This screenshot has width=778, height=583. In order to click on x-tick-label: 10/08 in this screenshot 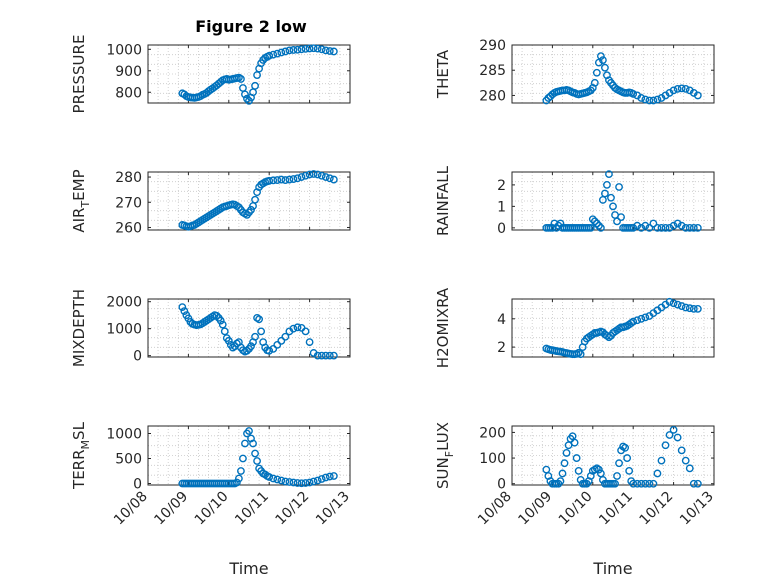, I will do `click(495, 509)`.